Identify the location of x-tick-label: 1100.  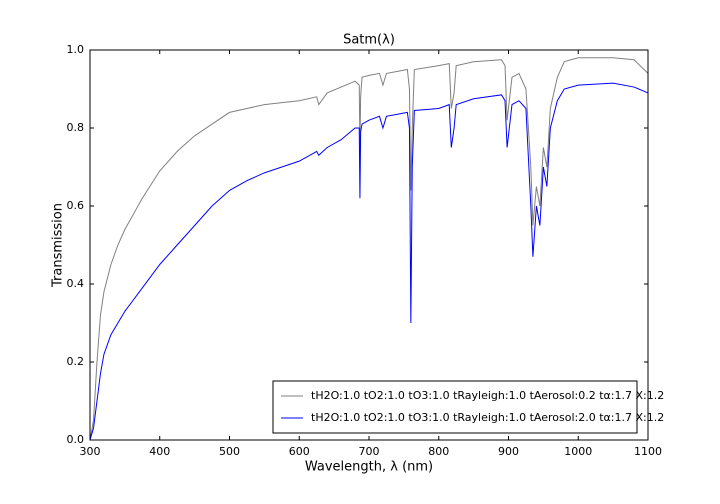
(648, 451).